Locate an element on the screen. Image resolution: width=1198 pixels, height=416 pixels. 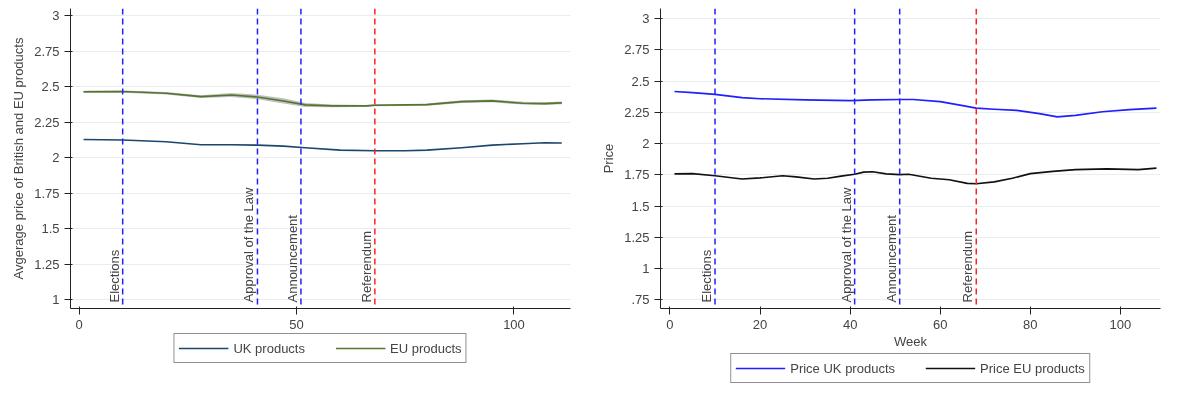
x-tick-label: 50 is located at coordinates (296, 324).